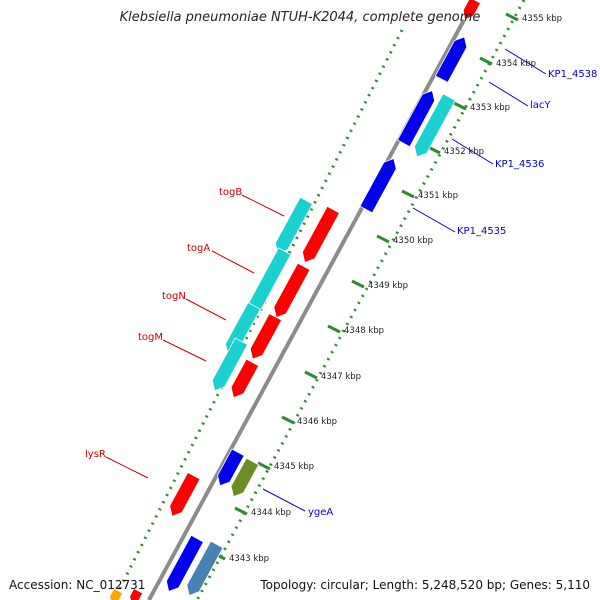  I want to click on tick-label: 4348 kbp, so click(364, 331).